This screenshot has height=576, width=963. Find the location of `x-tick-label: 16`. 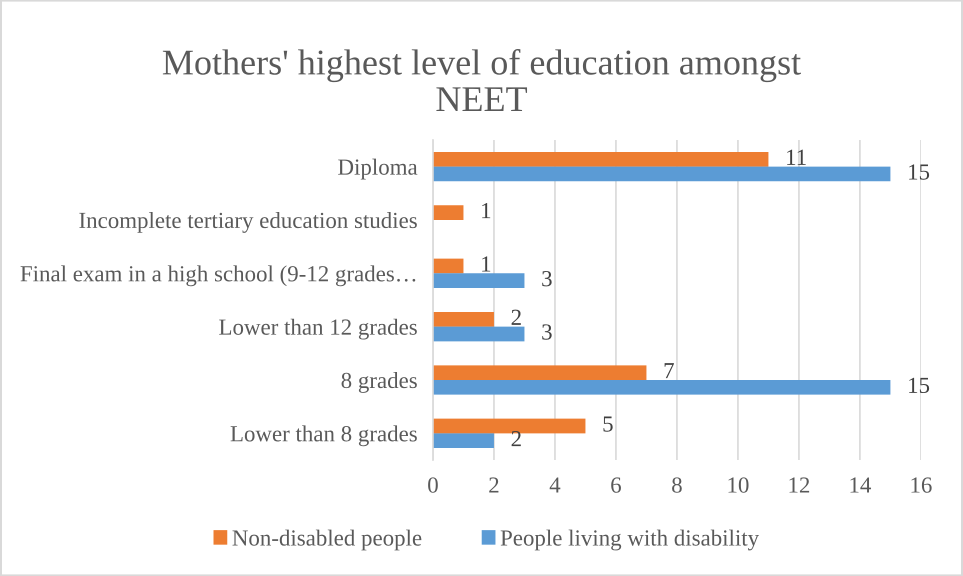

x-tick-label: 16 is located at coordinates (921, 485).